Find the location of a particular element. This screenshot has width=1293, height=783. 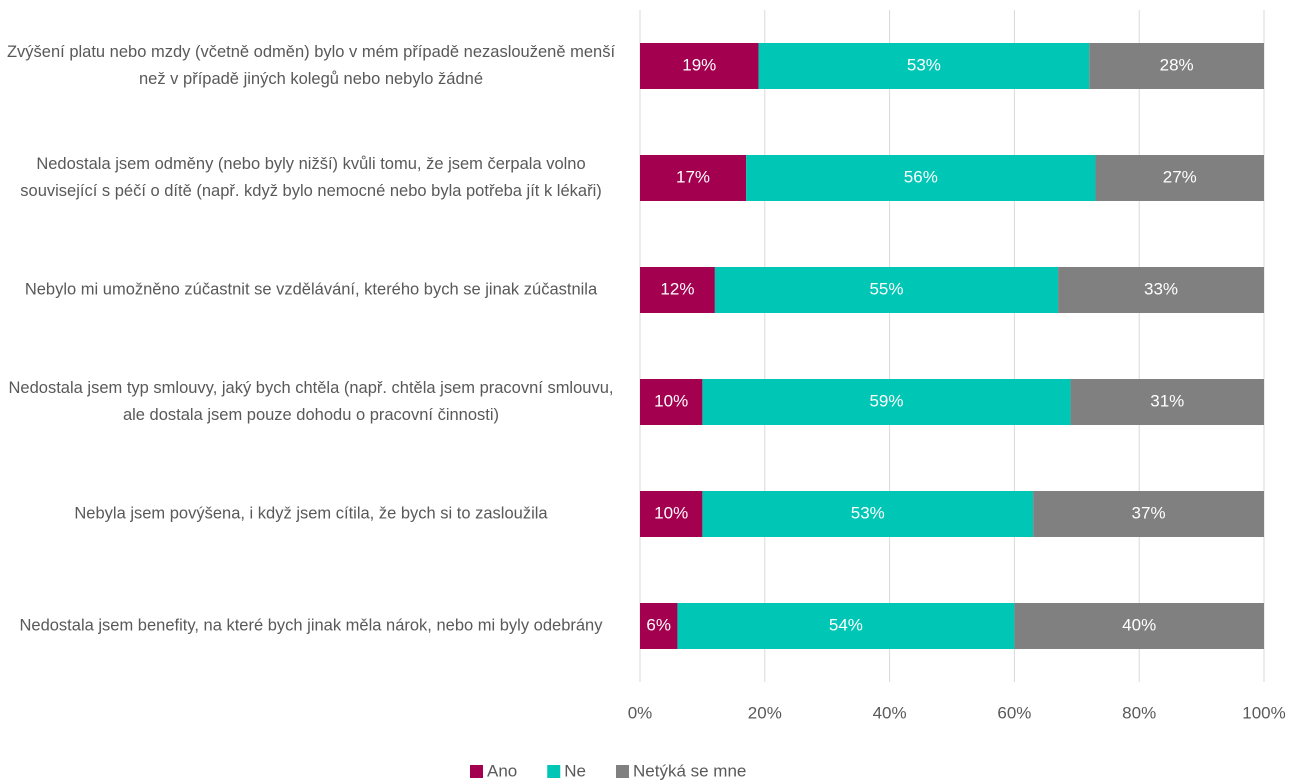

x-tick-label: 80% is located at coordinates (1139, 712).